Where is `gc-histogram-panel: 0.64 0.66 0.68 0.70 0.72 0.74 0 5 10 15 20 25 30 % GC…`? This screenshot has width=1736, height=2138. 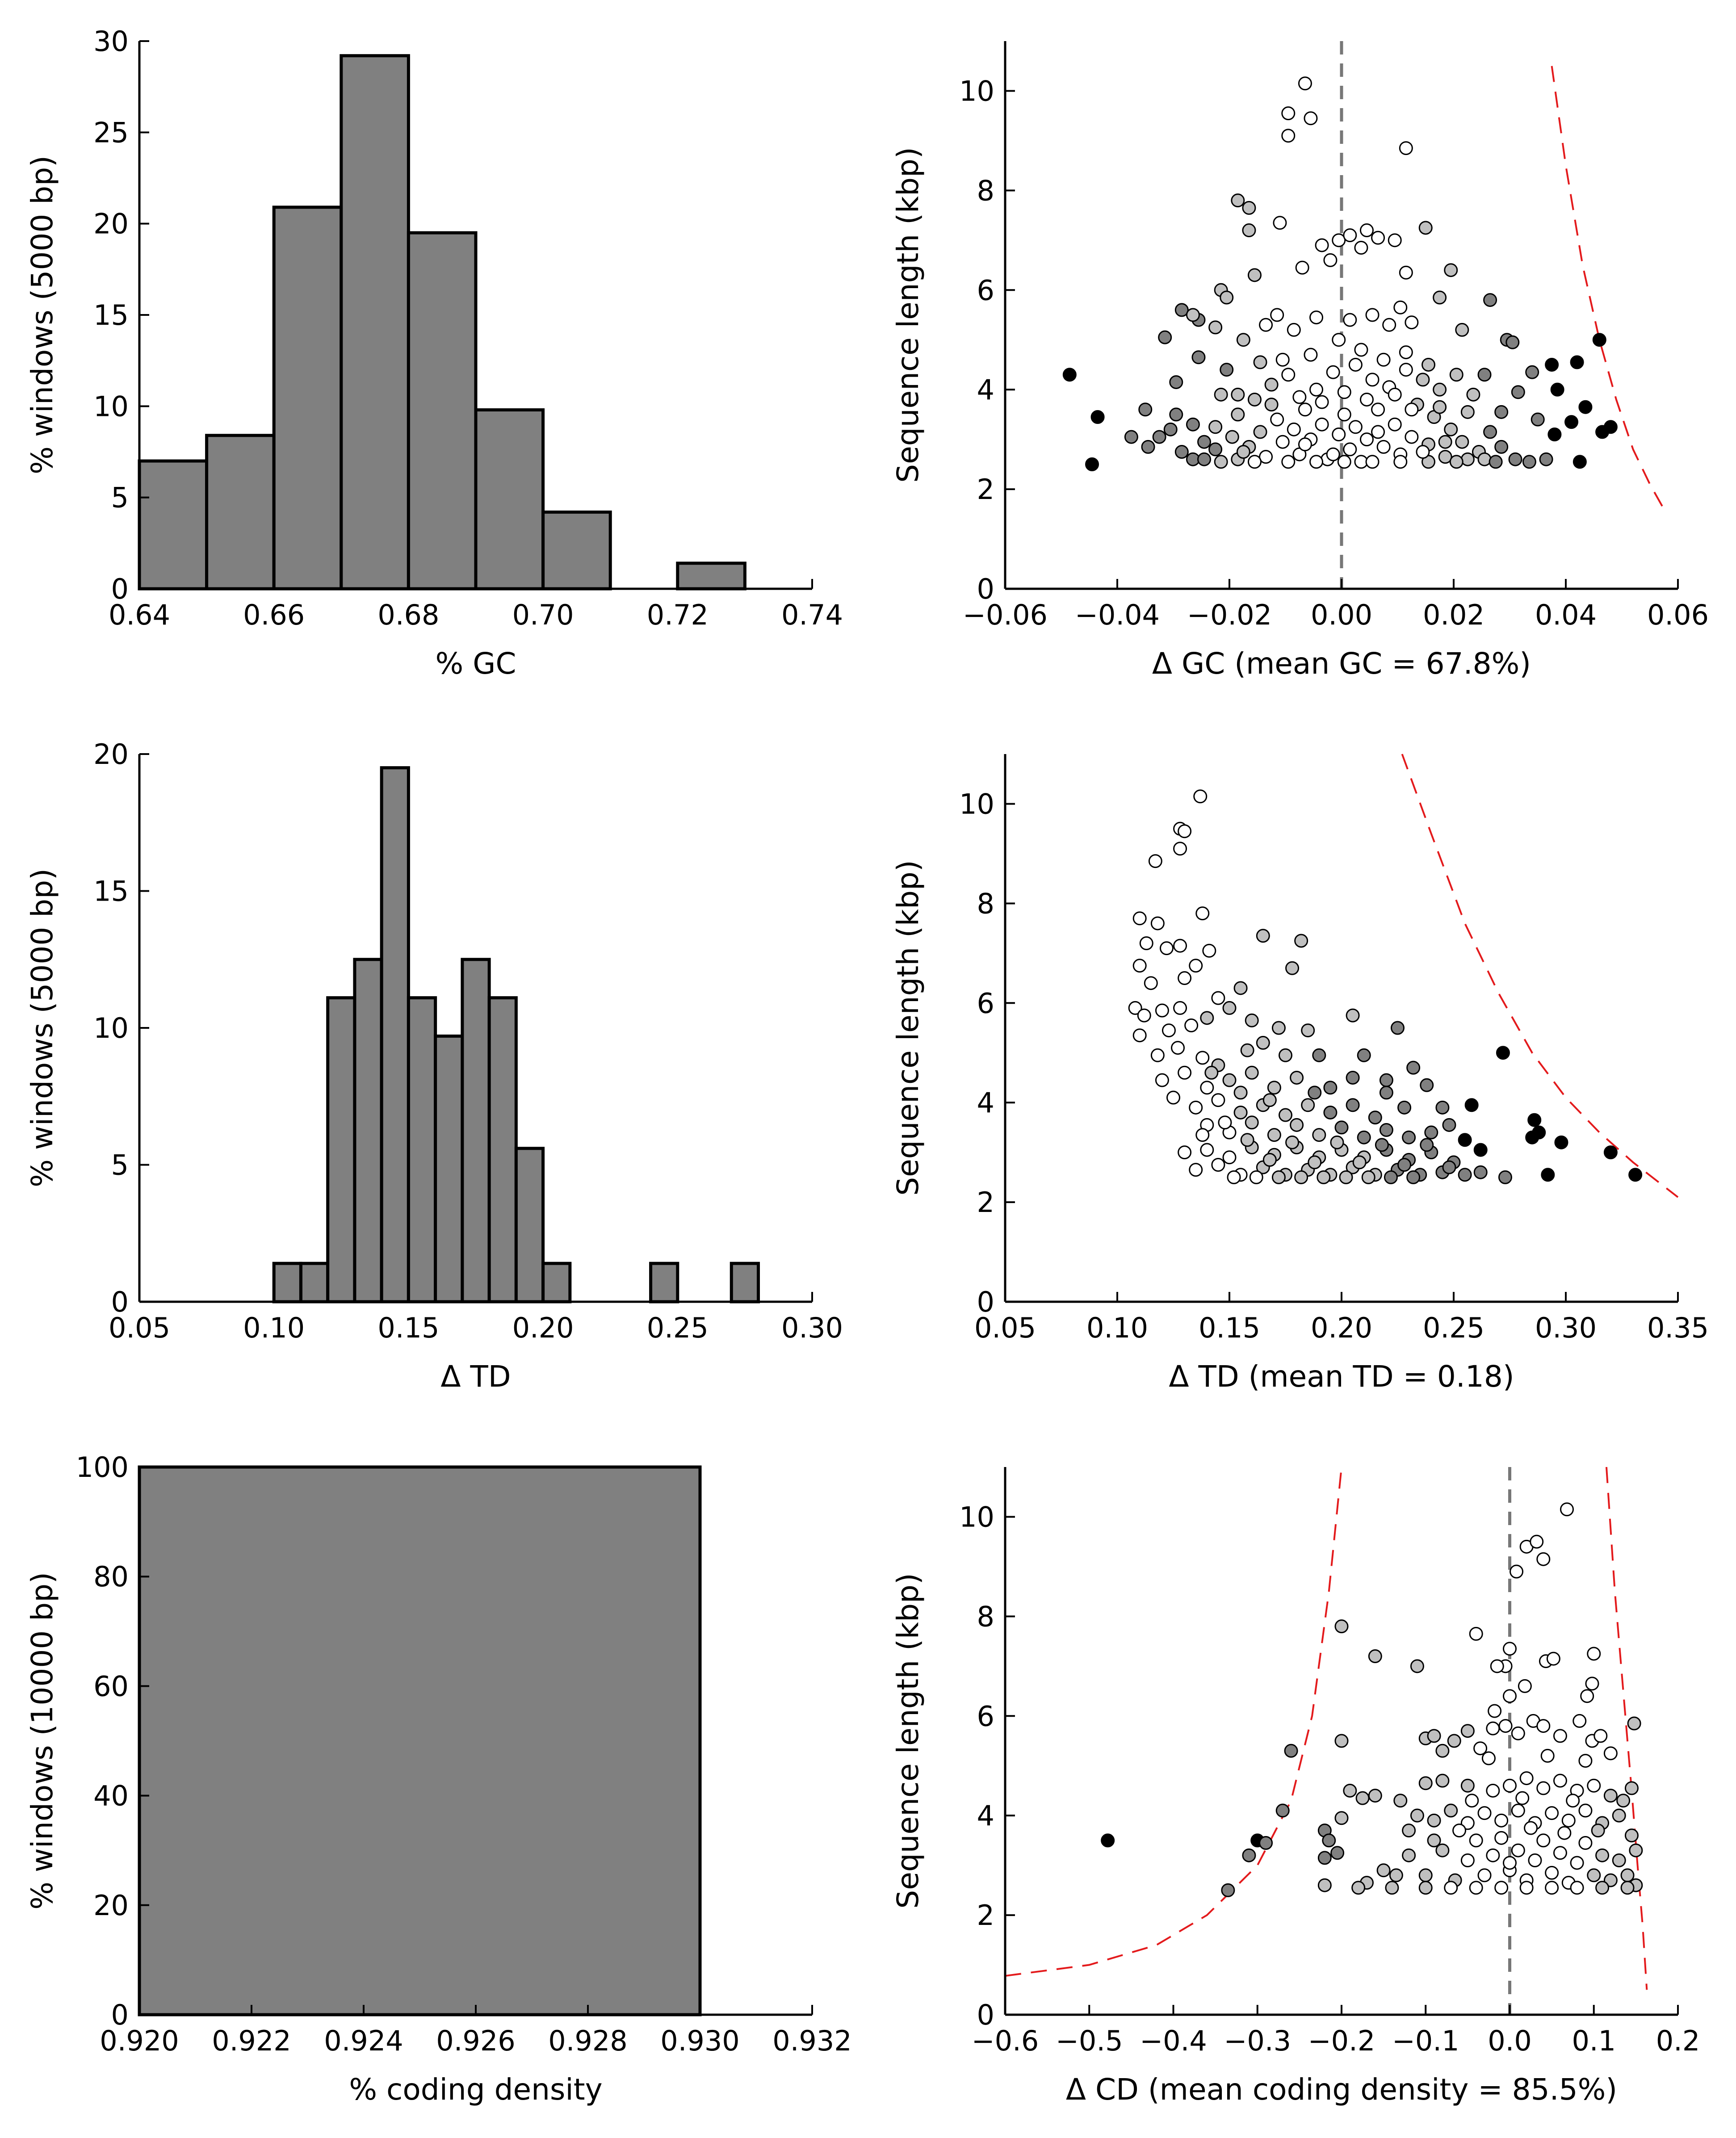
gc-histogram-panel: 0.64 0.66 0.68 0.70 0.72 0.74 0 5 10 15 20 25 30 % GC… is located at coordinates (434, 353).